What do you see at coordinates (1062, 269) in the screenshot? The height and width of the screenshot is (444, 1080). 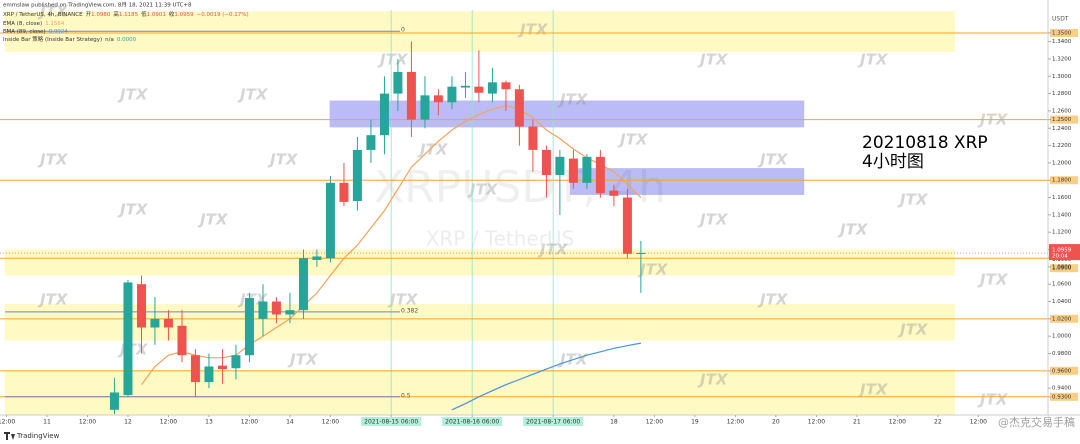 I see `y-tick-label: 1.0900` at bounding box center [1062, 269].